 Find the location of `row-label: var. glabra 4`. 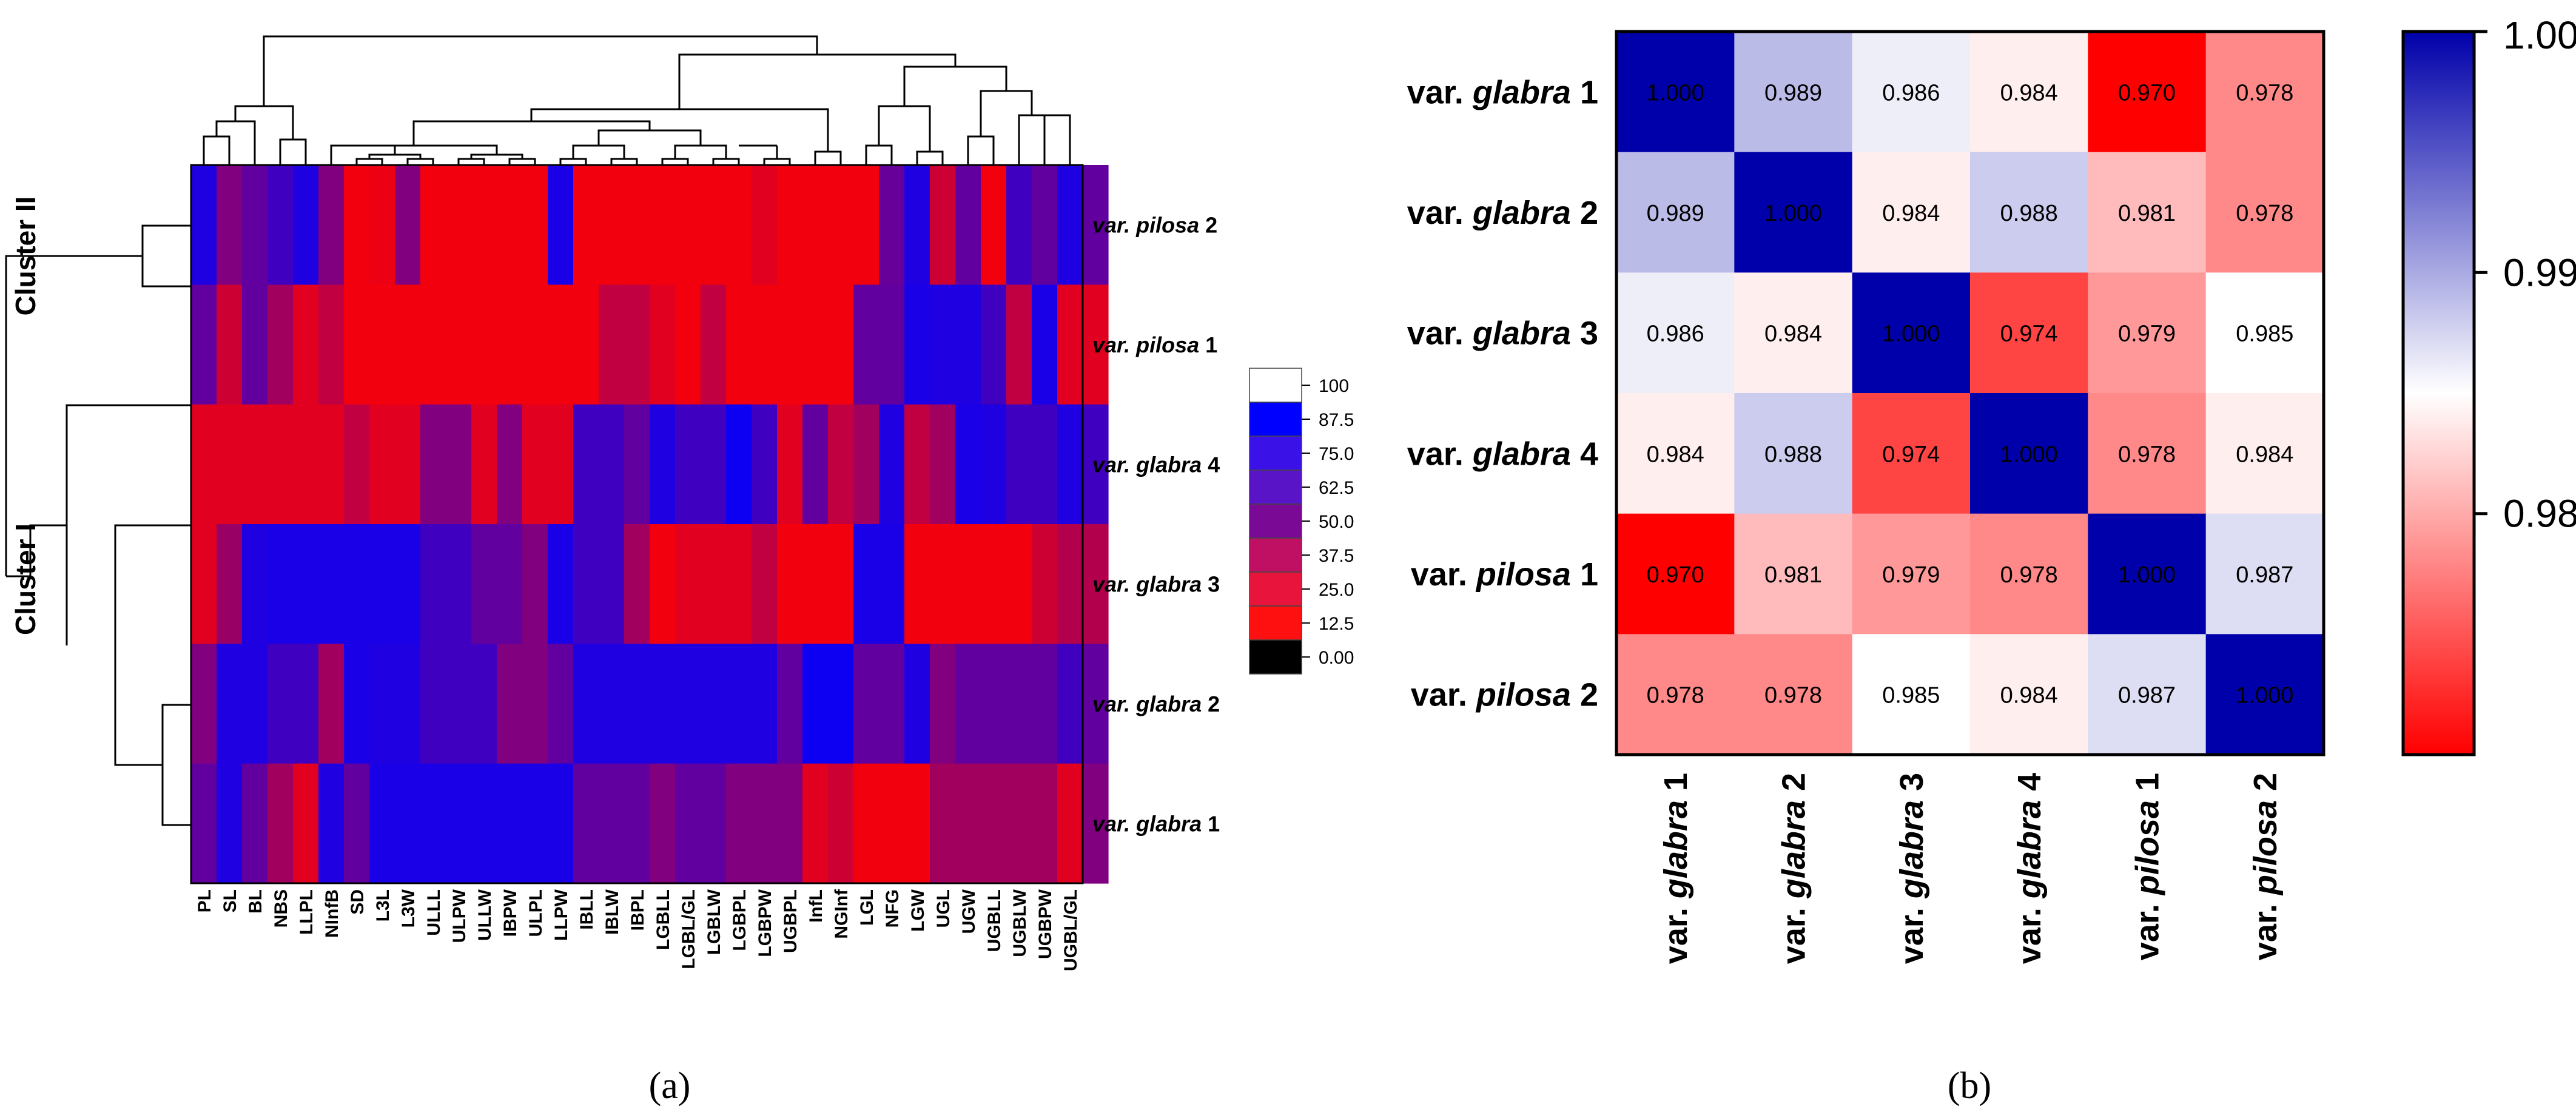

row-label: var. glabra 4 is located at coordinates (1502, 454).